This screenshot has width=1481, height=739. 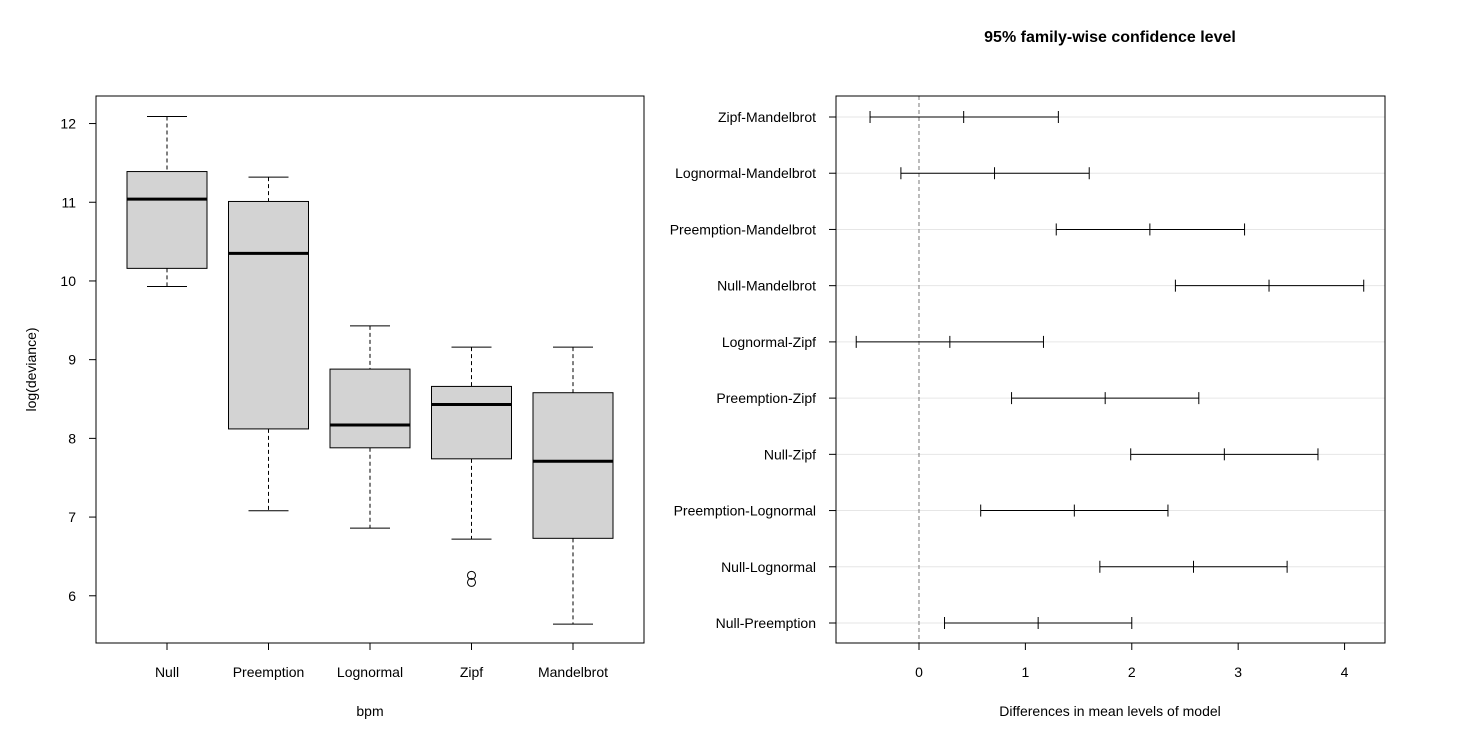 I want to click on y-tick-label-null-zipf: Null-Zipf, so click(x=790, y=454).